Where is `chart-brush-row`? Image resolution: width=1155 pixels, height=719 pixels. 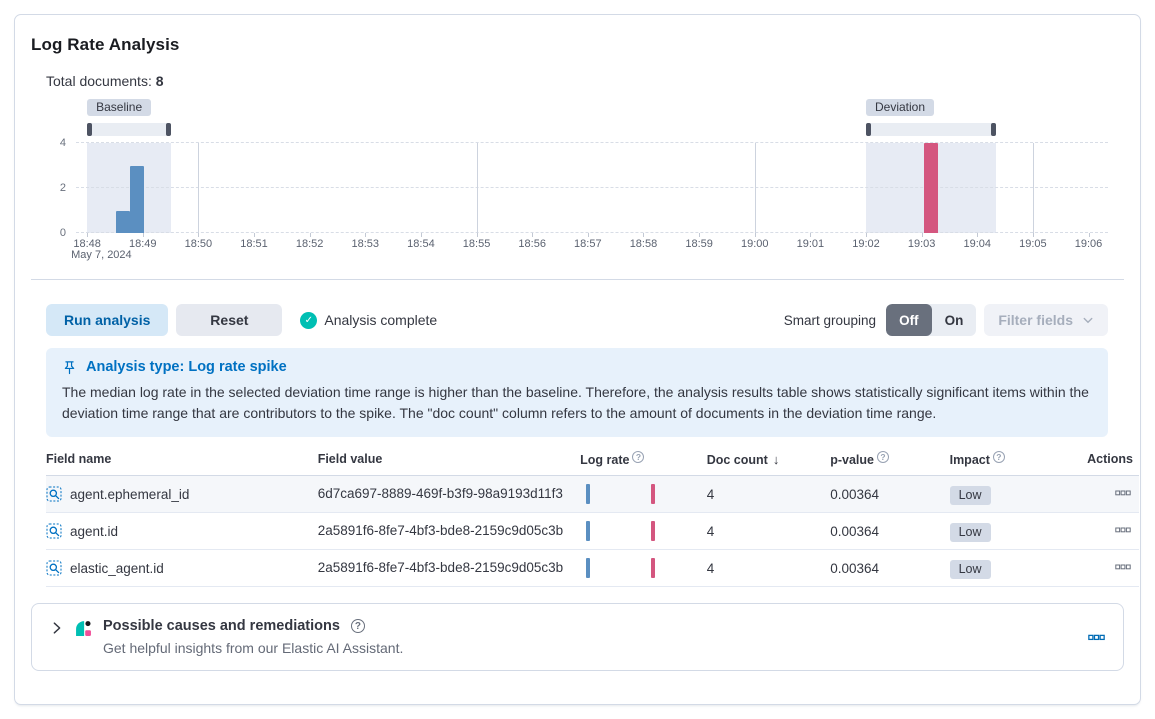
chart-brush-row is located at coordinates (592, 129).